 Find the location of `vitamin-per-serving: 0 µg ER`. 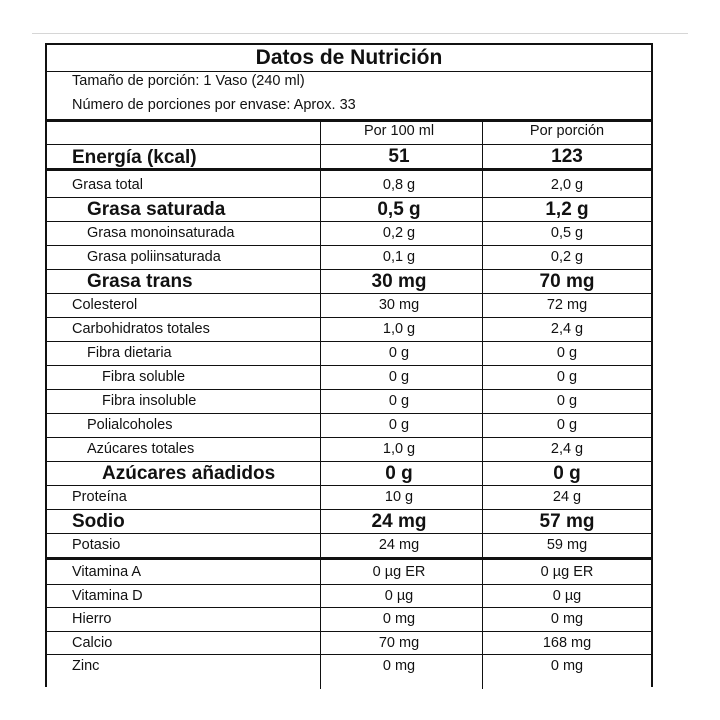

vitamin-per-serving: 0 µg ER is located at coordinates (567, 572).